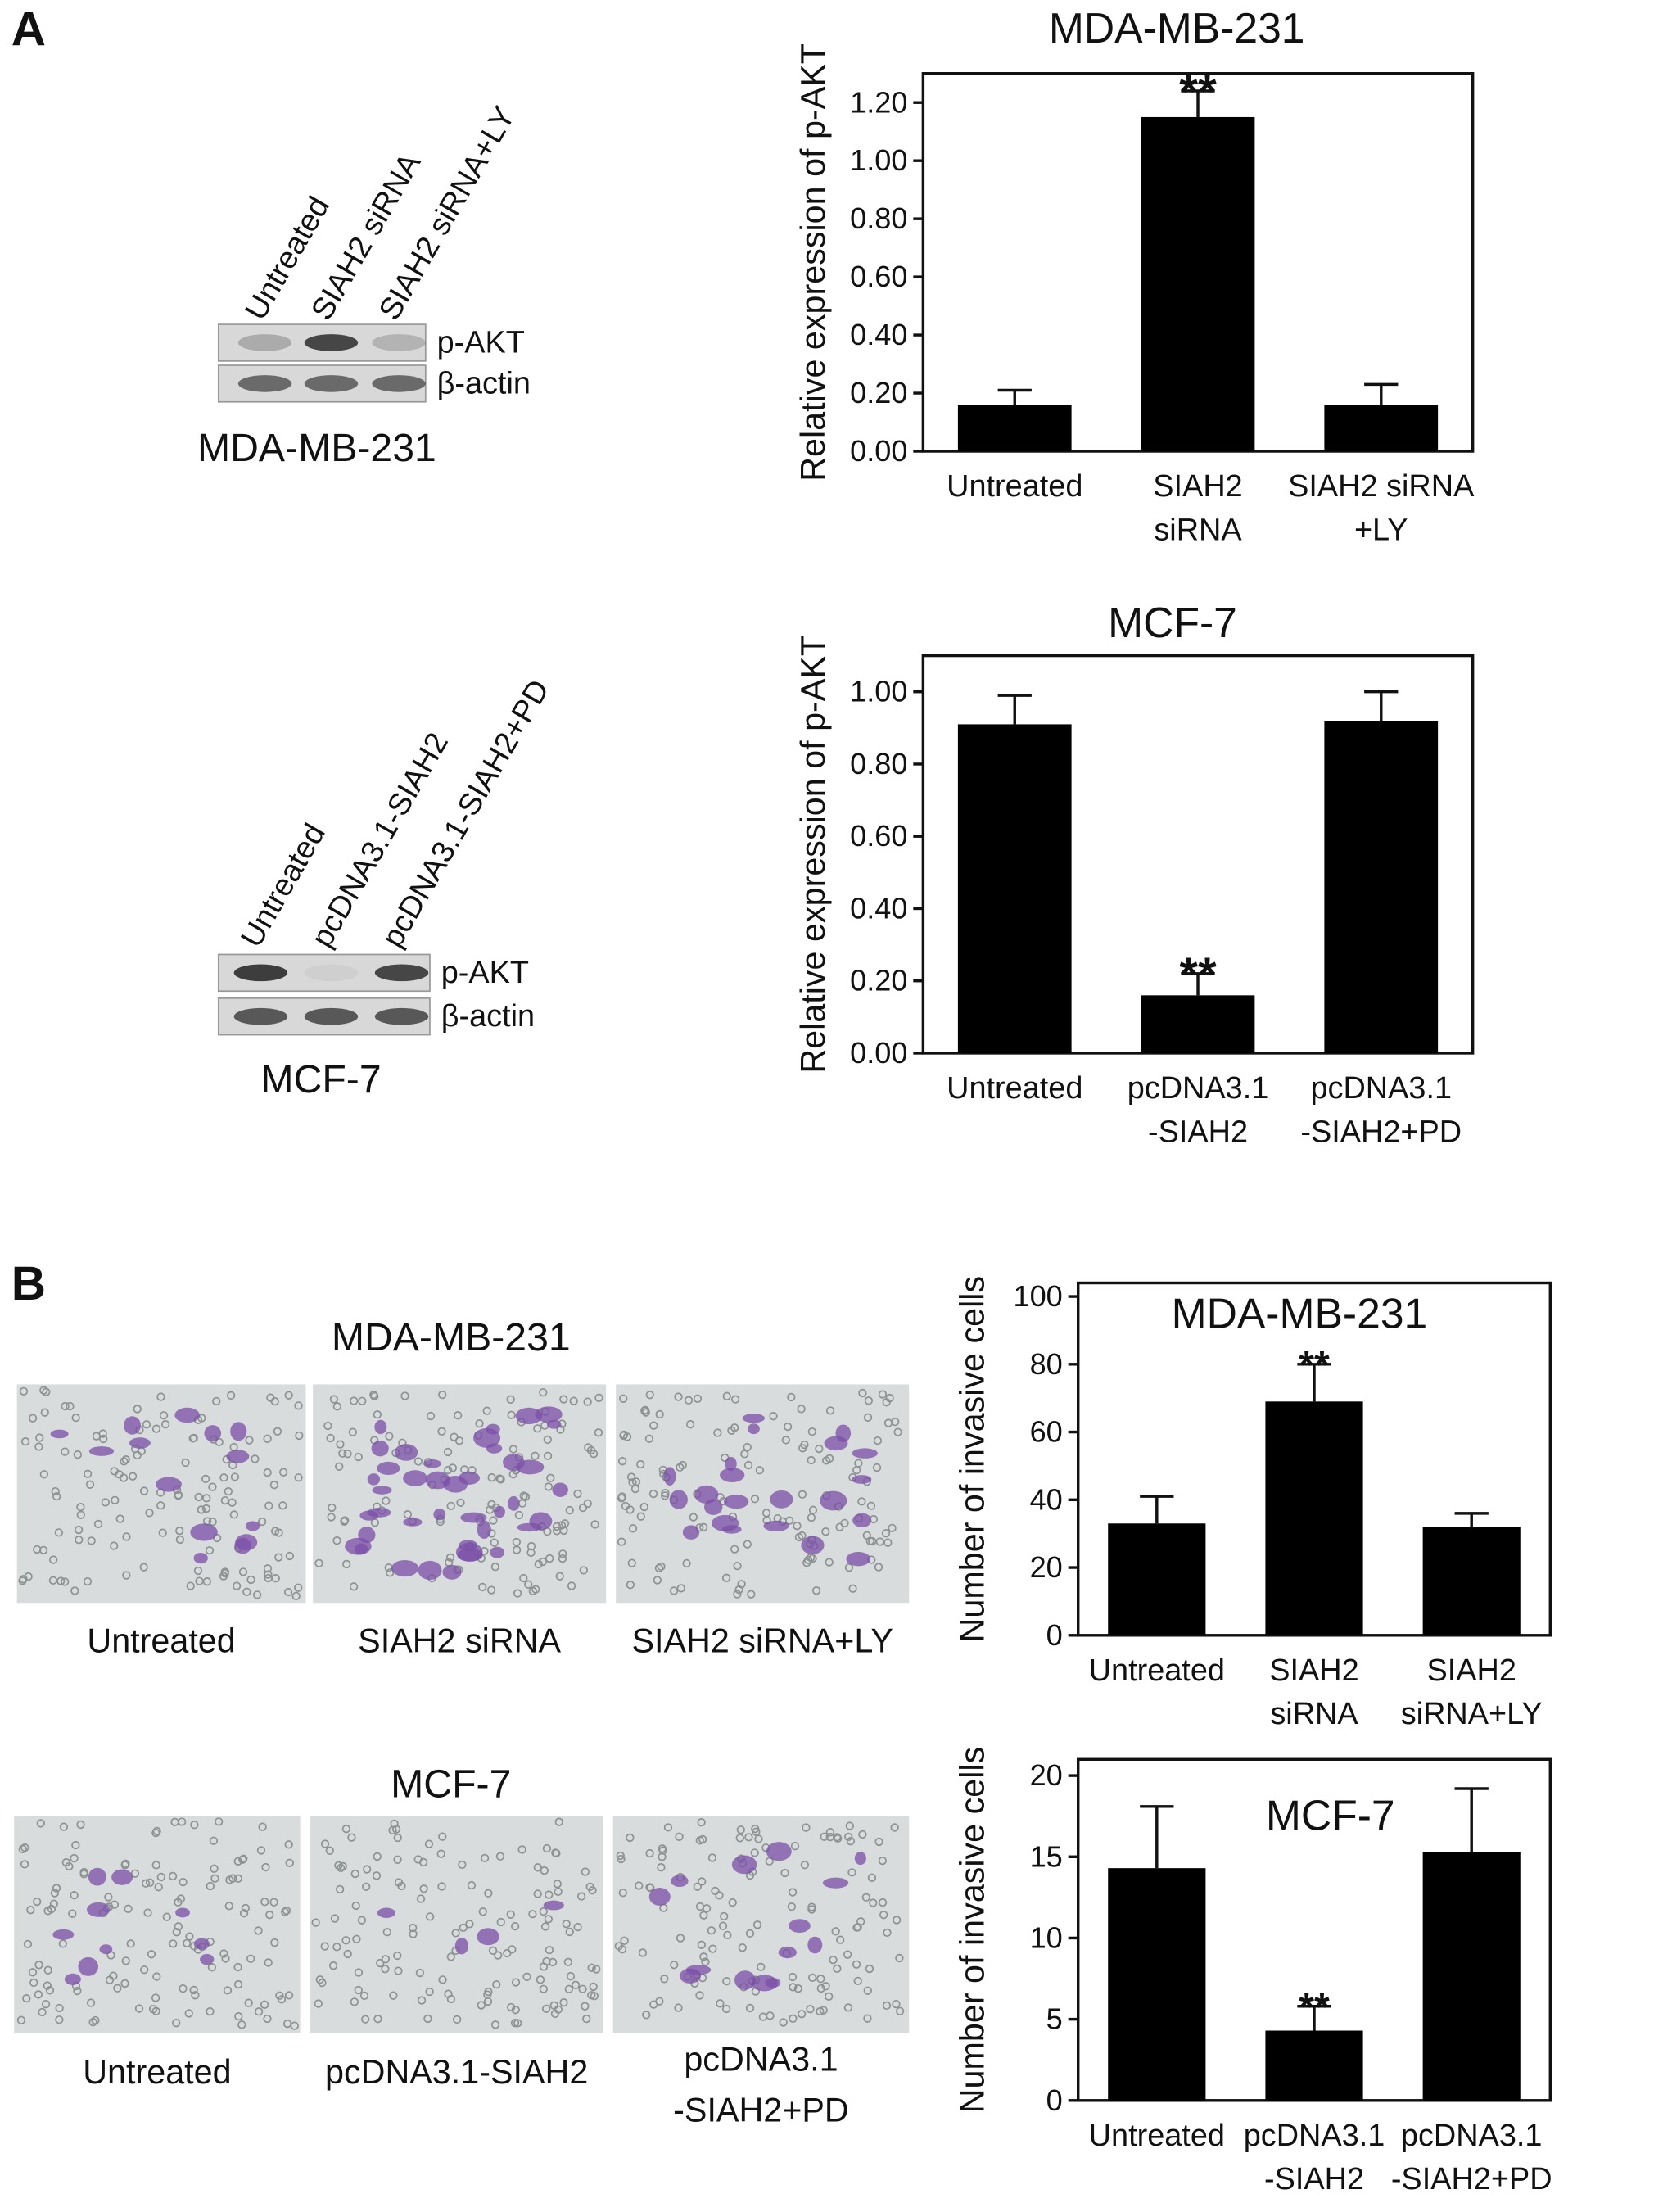 This screenshot has width=1663, height=2212. Describe the element at coordinates (161, 1640) in the screenshot. I see `micrograph-caption: Untreated` at that location.